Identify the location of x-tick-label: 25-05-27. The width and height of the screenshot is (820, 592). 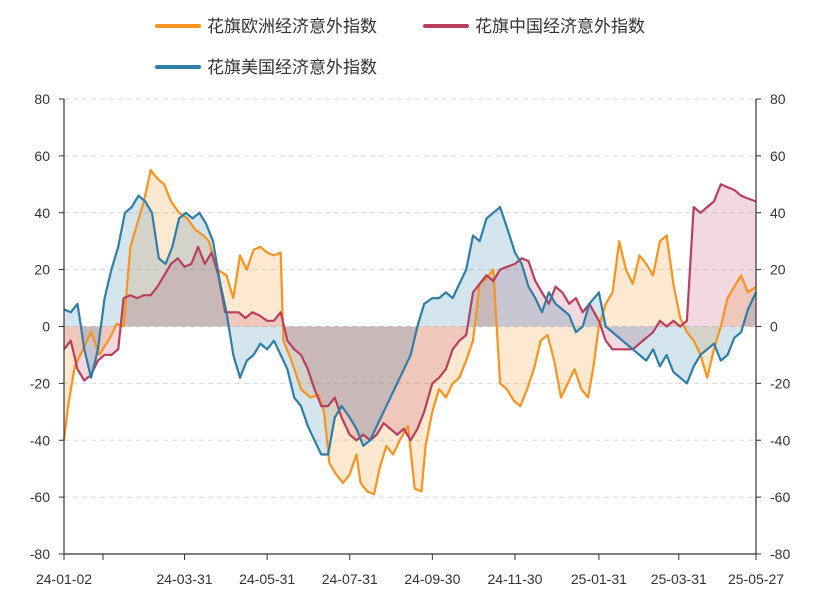
(756, 579).